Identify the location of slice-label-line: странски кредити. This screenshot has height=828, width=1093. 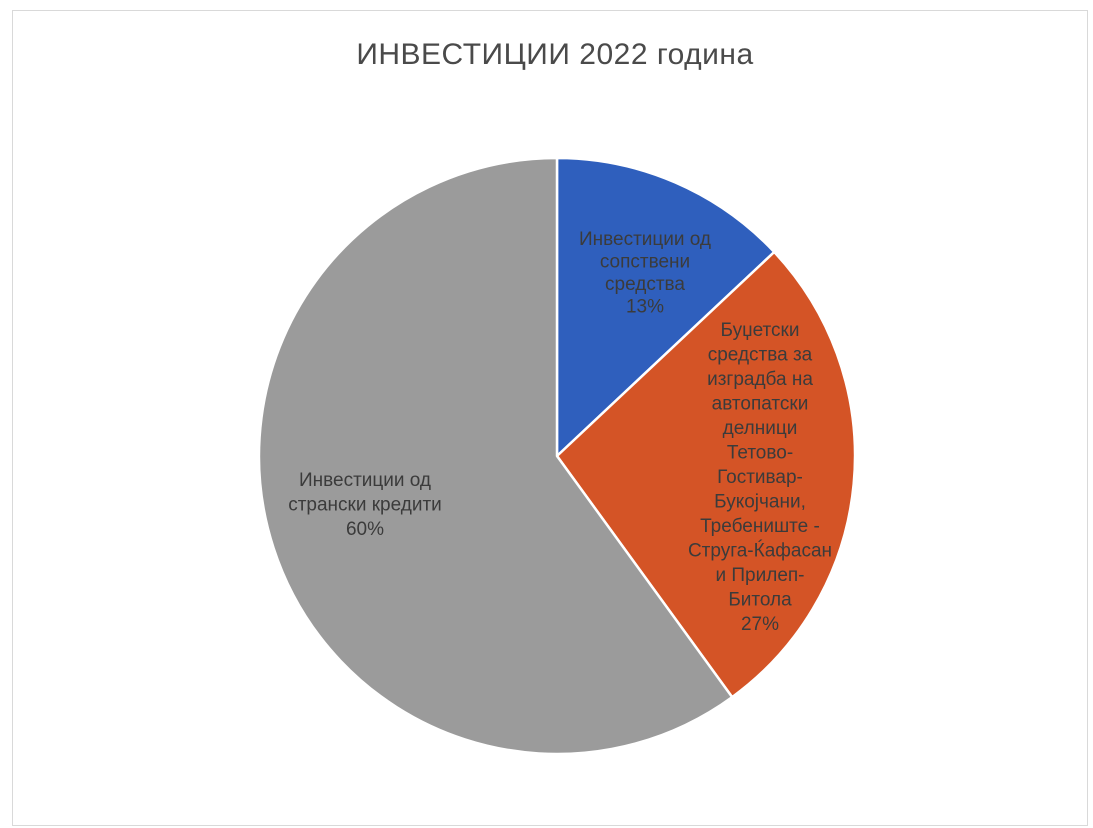
(365, 505).